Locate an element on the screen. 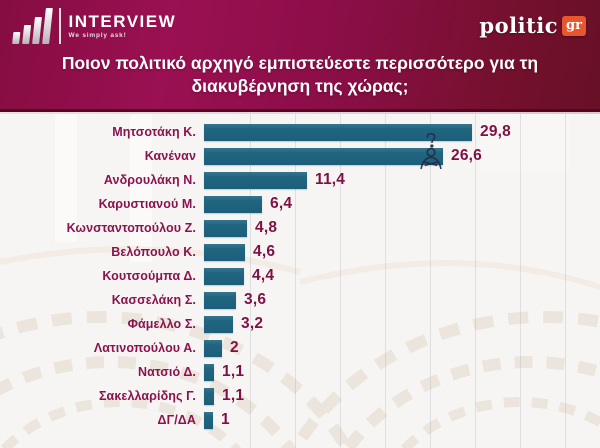 This screenshot has width=600, height=448. interview-logo-text: INTERVIEW is located at coordinates (122, 21).